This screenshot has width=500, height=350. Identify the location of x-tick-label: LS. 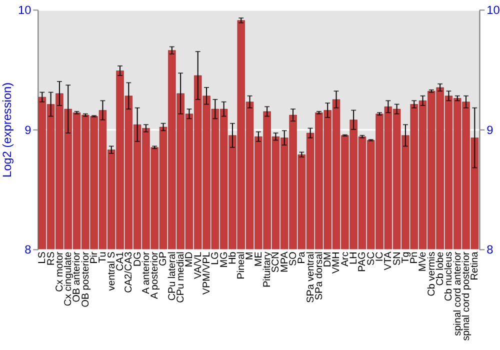
(42, 257).